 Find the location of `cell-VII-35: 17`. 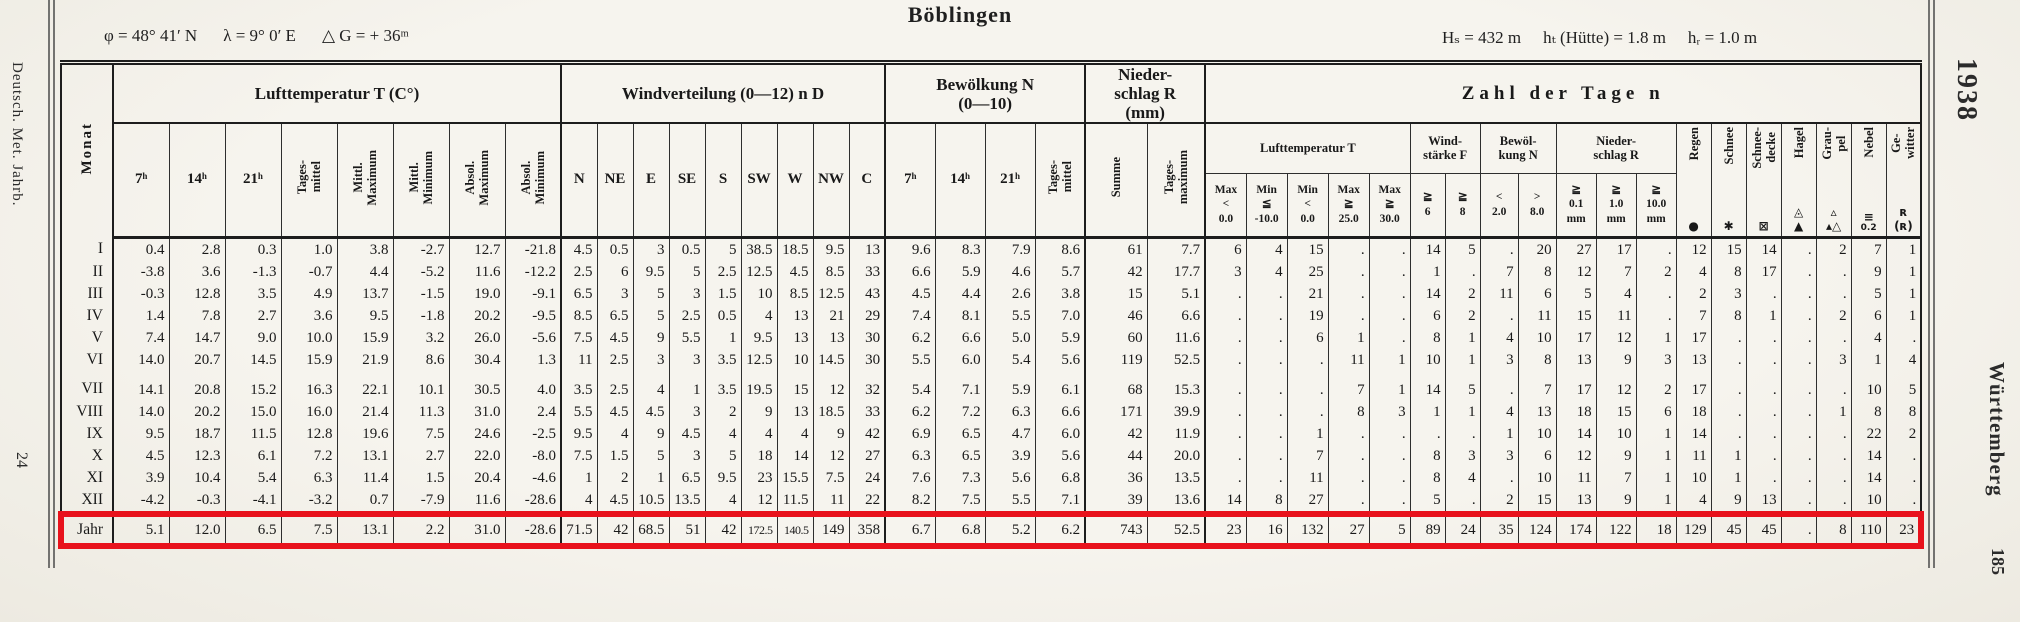

cell-VII-35: 17 is located at coordinates (1693, 385).